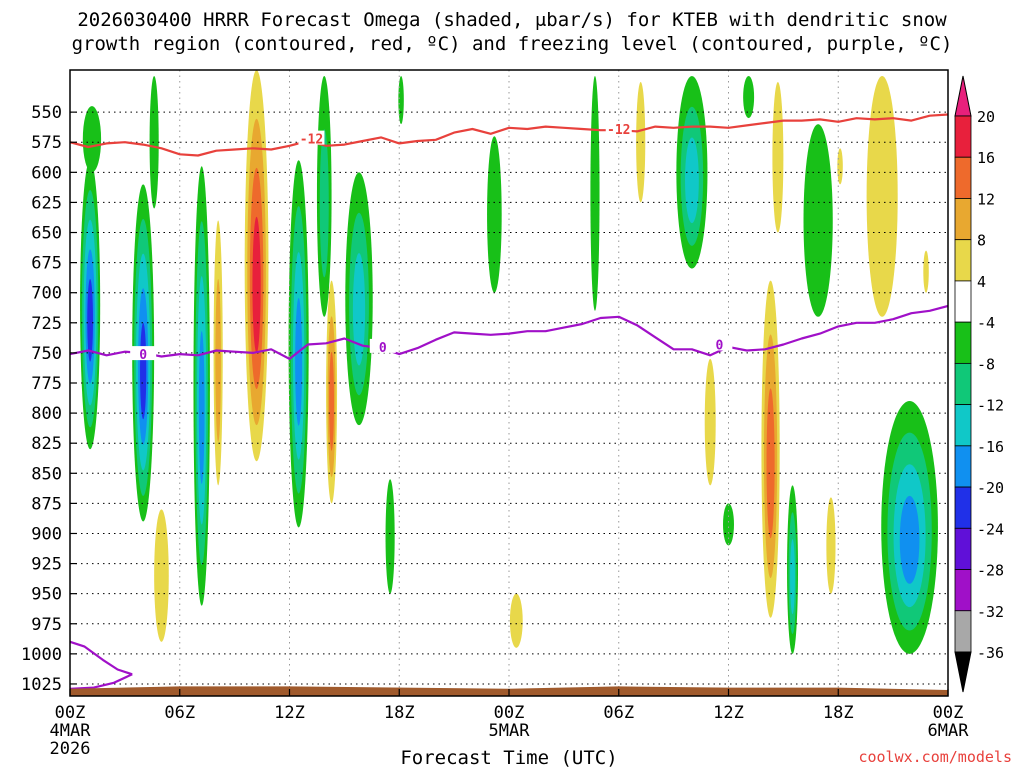 Image resolution: width=1024 pixels, height=768 pixels. I want to click on x-tick-label-4: 00Z, so click(509, 713).